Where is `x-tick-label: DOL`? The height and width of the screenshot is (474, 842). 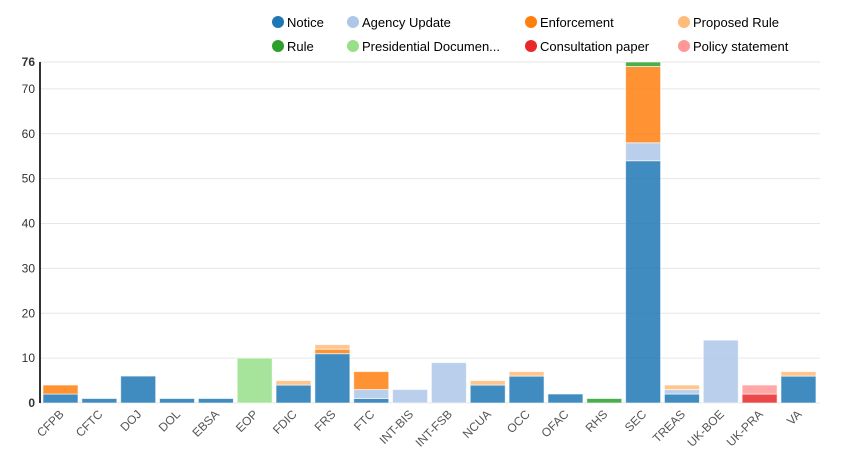 x-tick-label: DOL is located at coordinates (170, 421).